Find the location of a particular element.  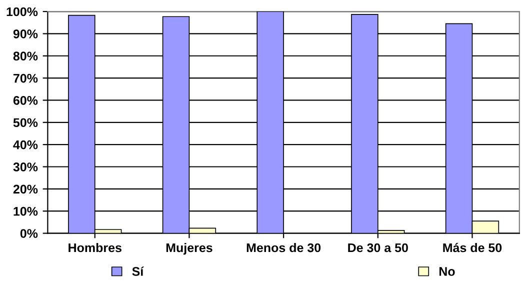

y-tick-label: 70% is located at coordinates (25, 78).